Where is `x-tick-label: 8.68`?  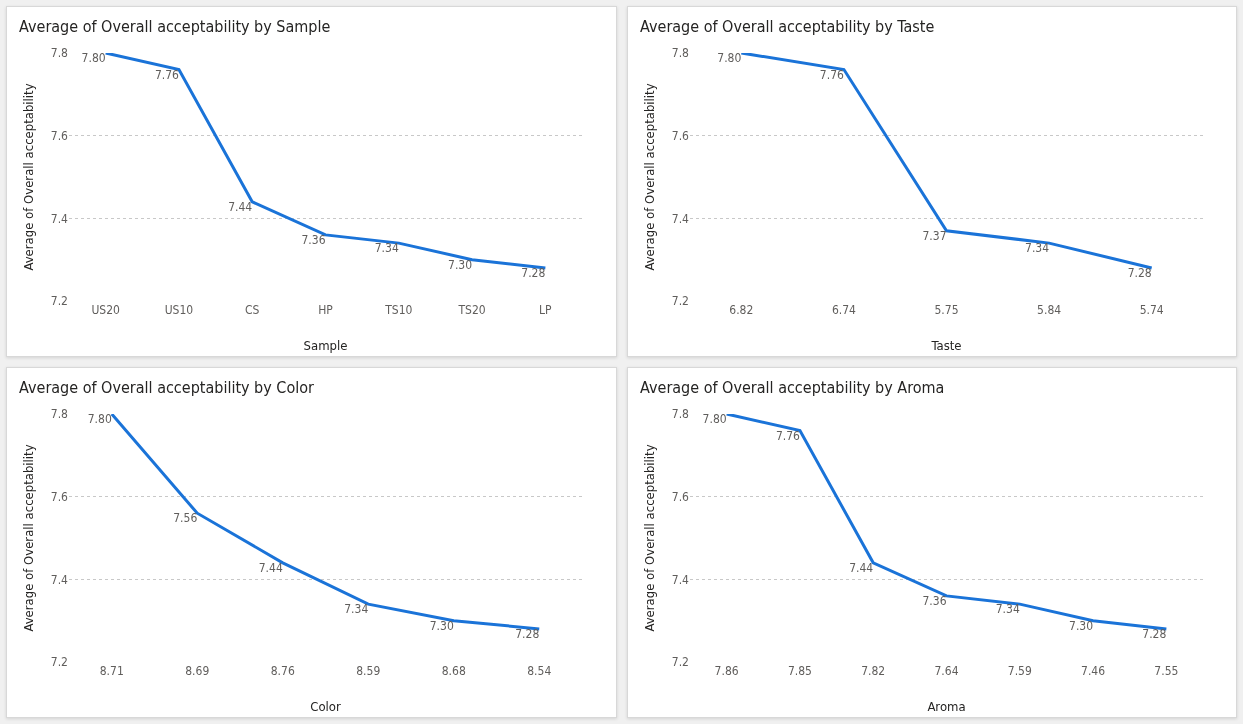
x-tick-label: 8.68 is located at coordinates (453, 671).